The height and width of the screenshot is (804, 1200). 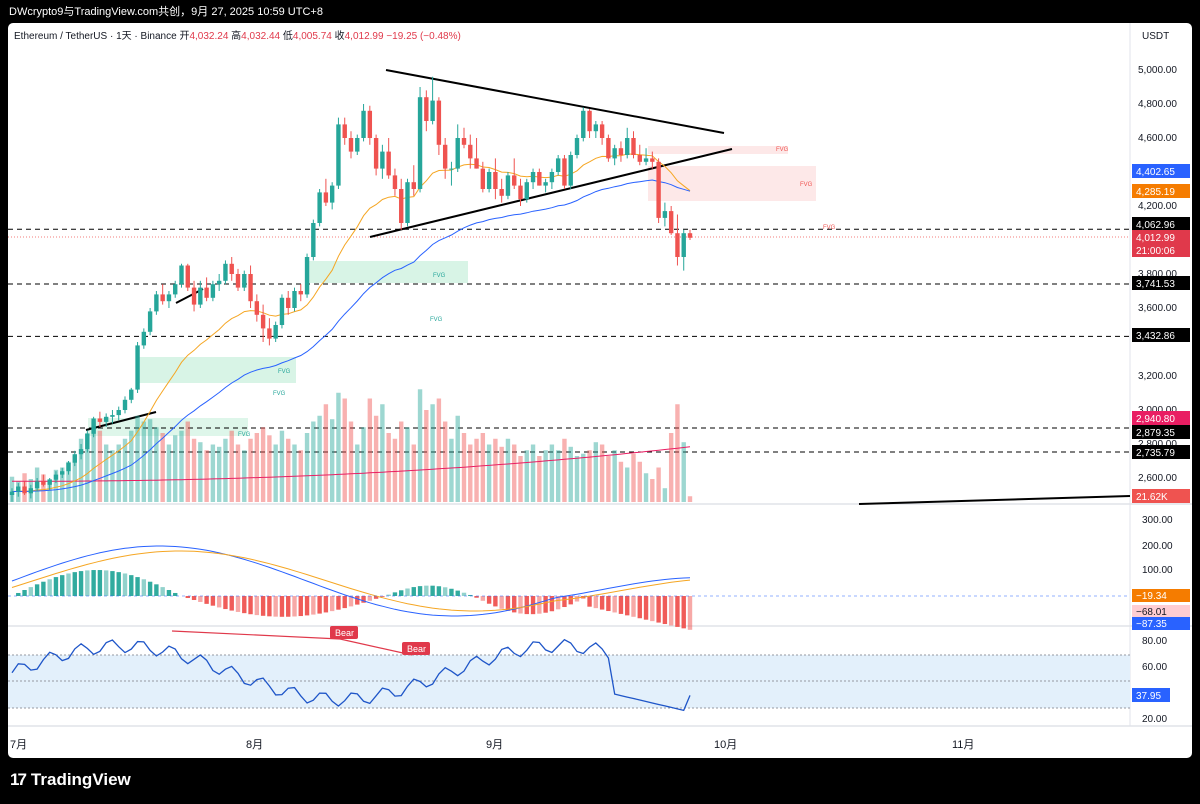 I want to click on price-label: 4,285.19, so click(x=1155, y=192).